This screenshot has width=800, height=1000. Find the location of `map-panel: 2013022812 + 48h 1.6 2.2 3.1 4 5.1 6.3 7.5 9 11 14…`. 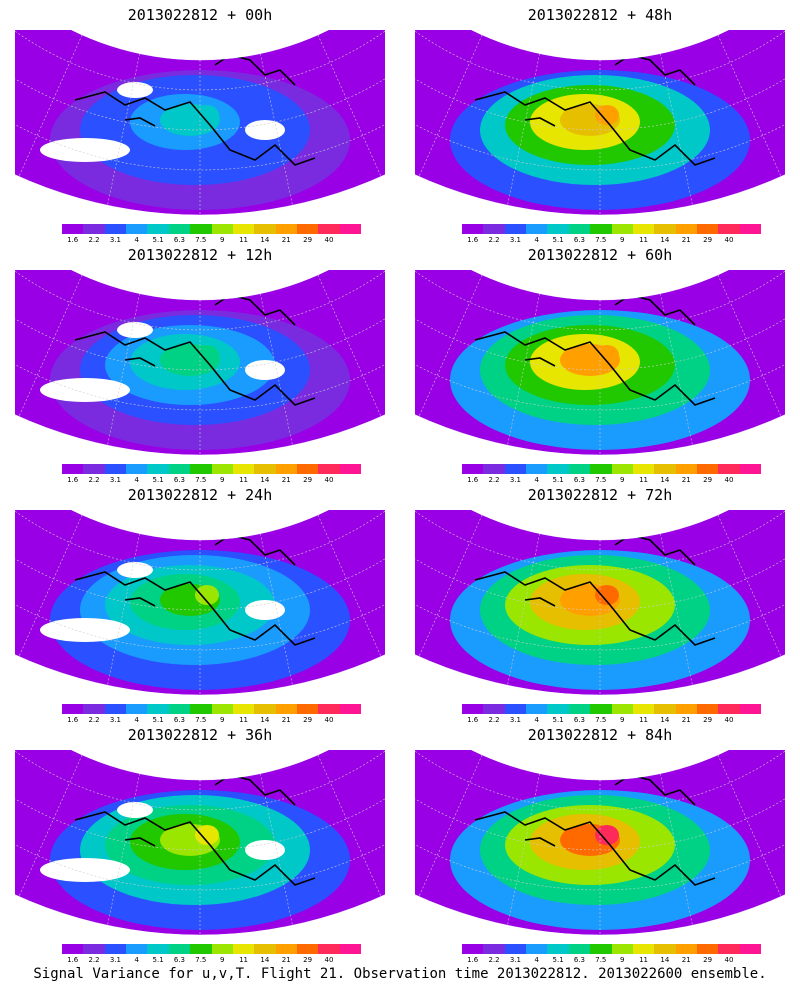

map-panel: 2013022812 + 48h 1.6 2.2 3.1 4 5.1 6.3 7.5 9 11 14… is located at coordinates (600, 122).